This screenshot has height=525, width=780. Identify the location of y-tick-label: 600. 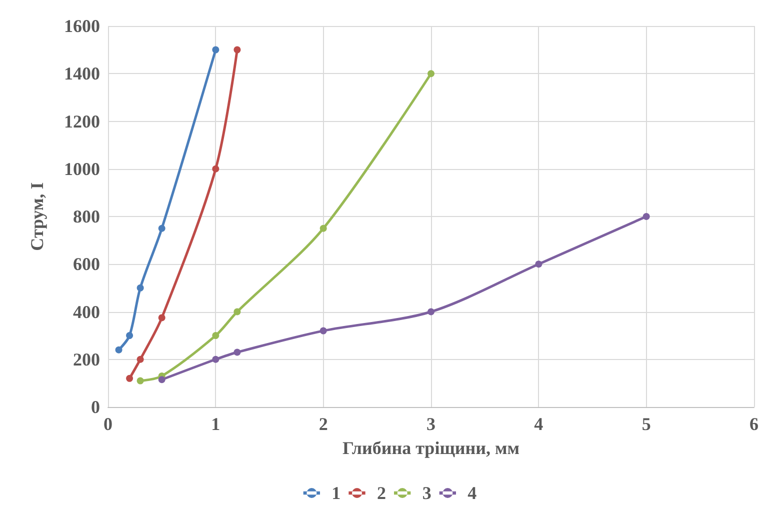
(86, 264).